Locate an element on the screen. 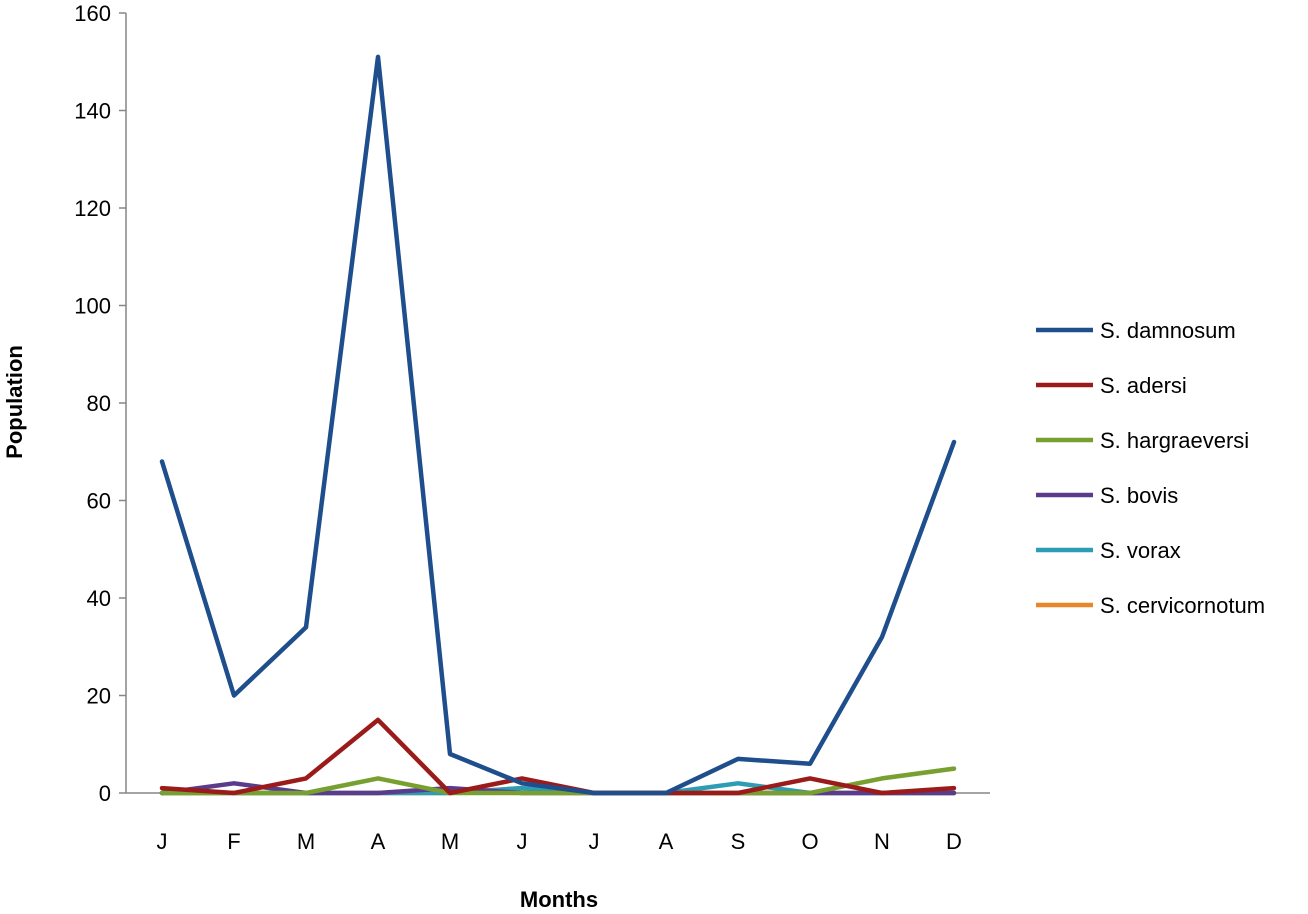 This screenshot has width=1308, height=914. y-tick-labels: 0 20 40 60 80 100 120 140 160 is located at coordinates (100, 403).